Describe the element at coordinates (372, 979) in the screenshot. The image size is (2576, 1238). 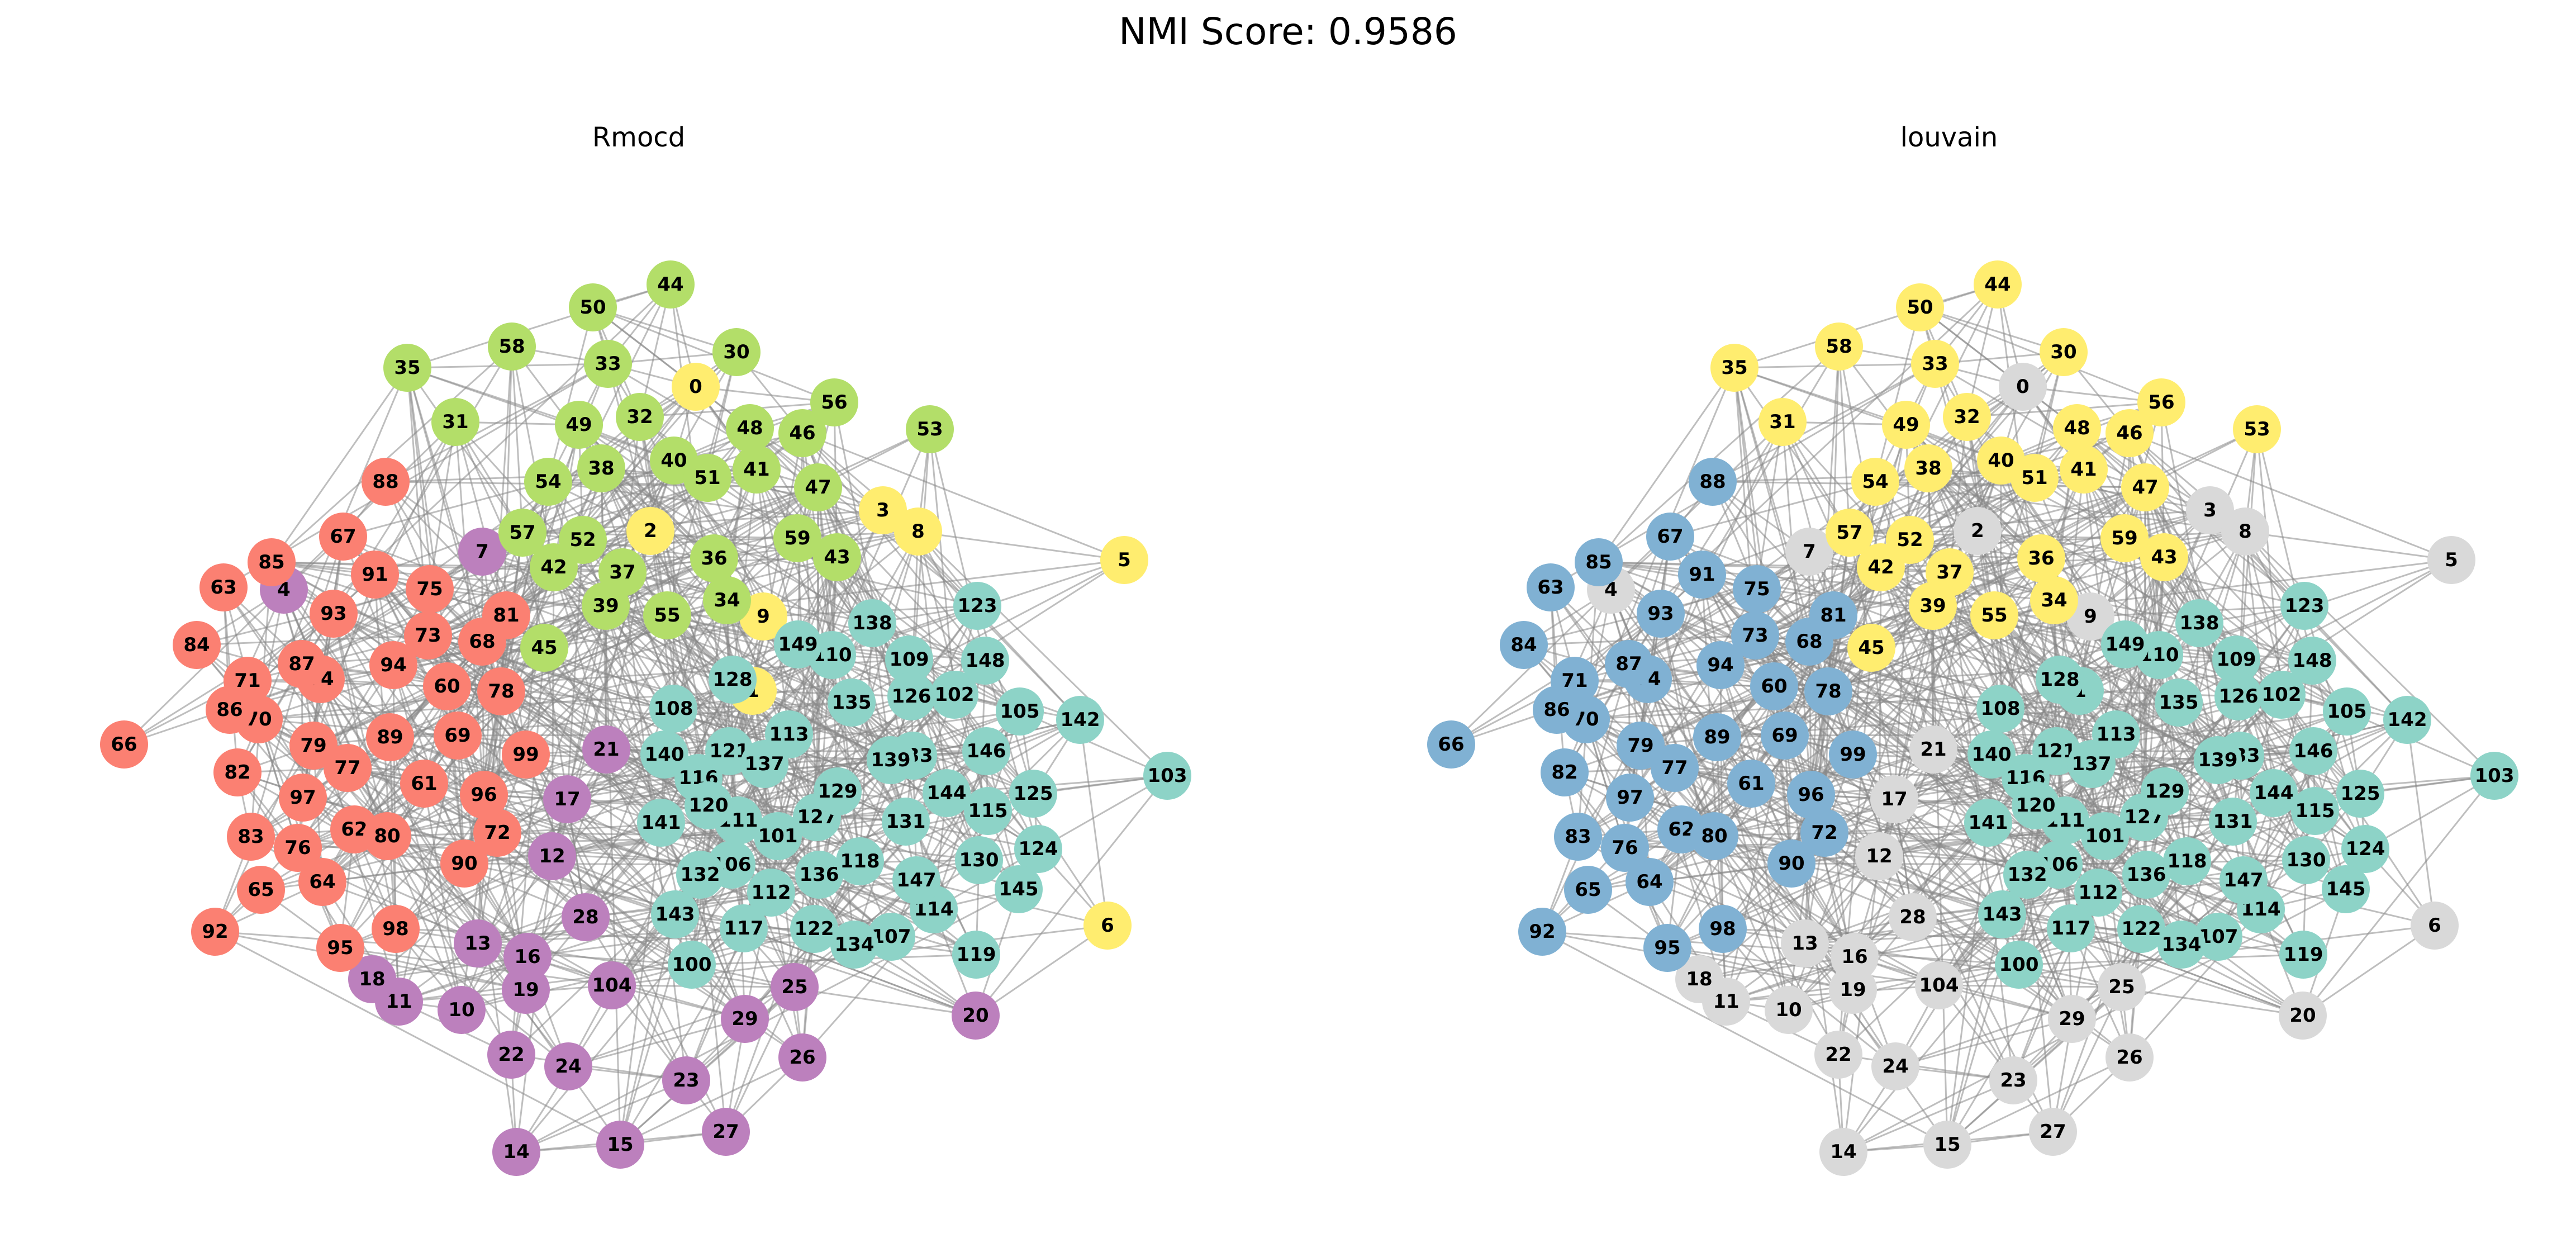
I see `node-label: 18` at that location.